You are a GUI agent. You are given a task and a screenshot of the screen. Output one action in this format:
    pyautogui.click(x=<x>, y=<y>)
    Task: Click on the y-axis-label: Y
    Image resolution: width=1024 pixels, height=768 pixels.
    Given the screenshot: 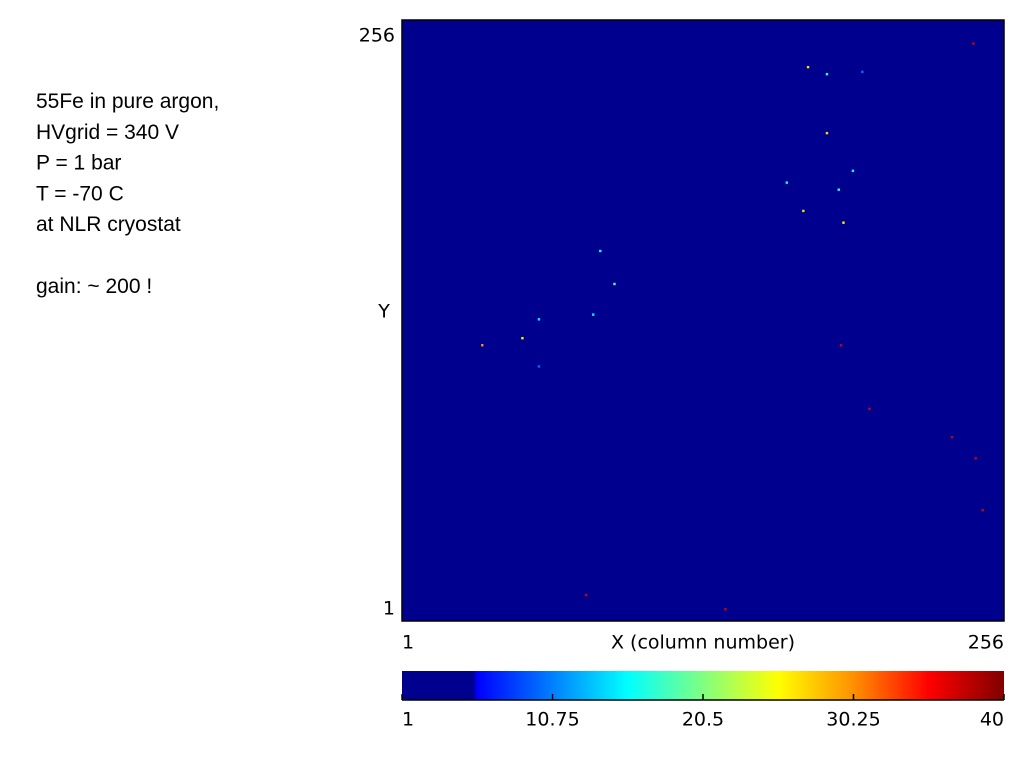 What is the action you would take?
    pyautogui.click(x=383, y=312)
    